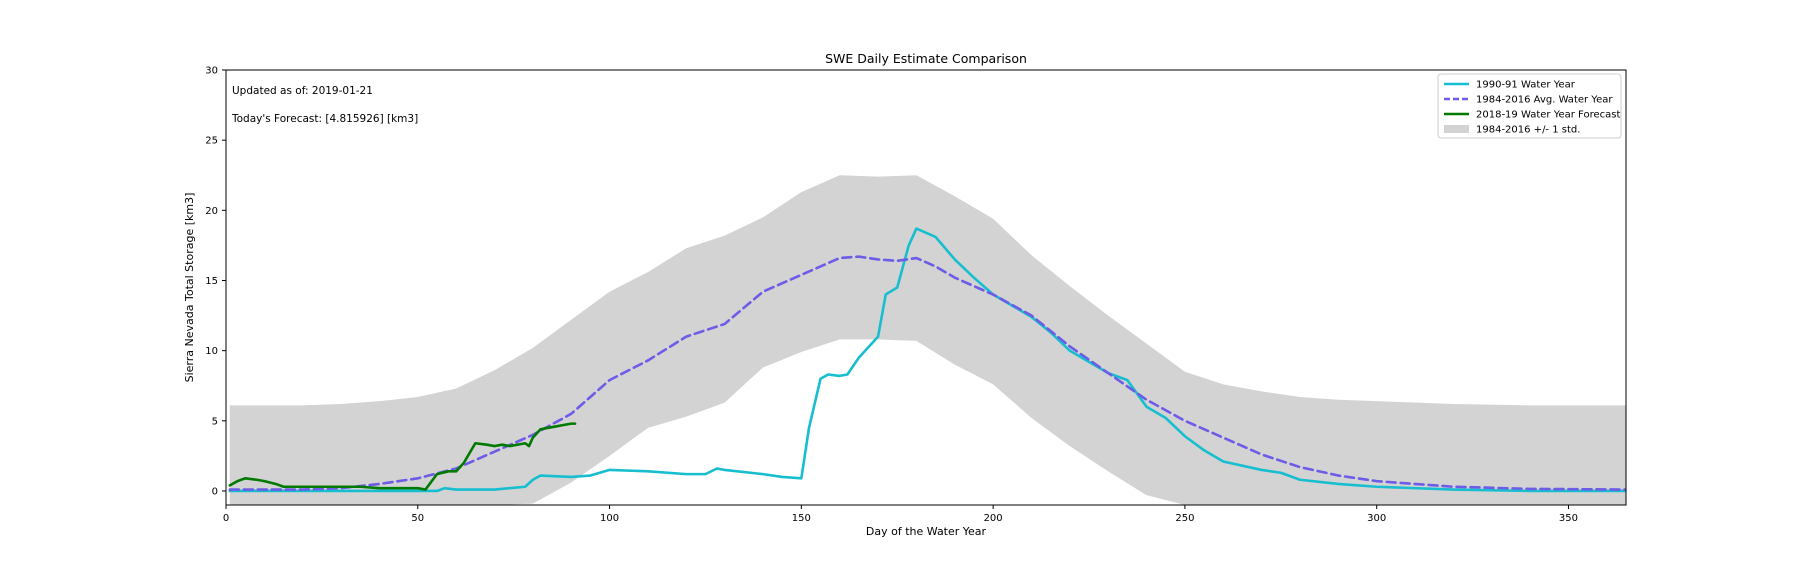  I want to click on y-tick-label: 0, so click(215, 491).